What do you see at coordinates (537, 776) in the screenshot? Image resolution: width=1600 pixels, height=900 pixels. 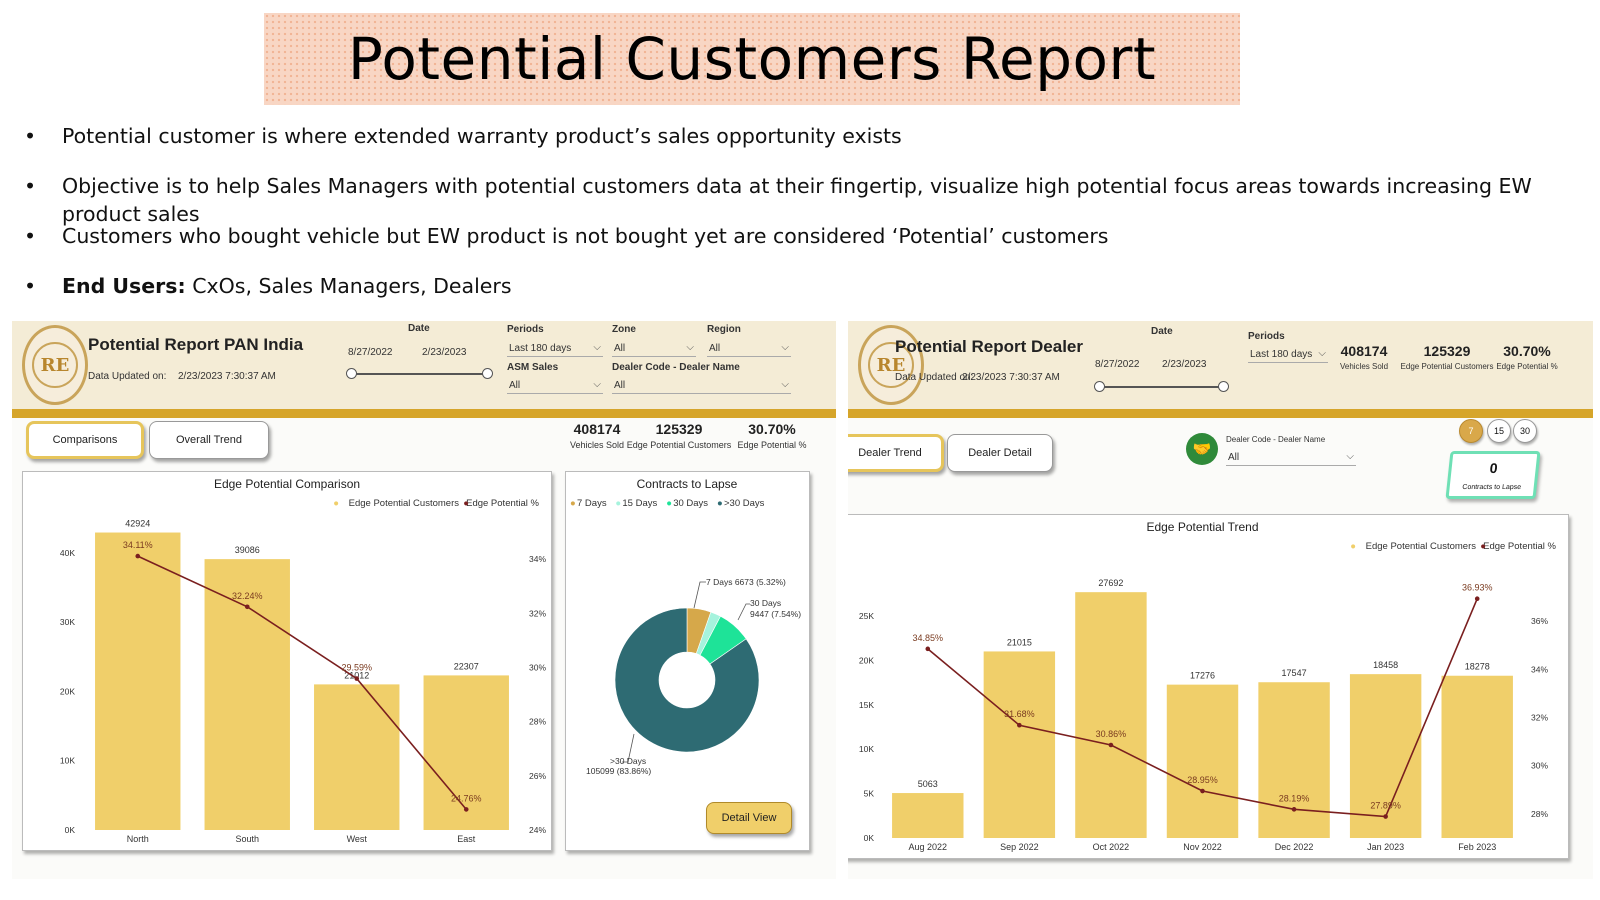 I see `y2-tick-label: 26%` at bounding box center [537, 776].